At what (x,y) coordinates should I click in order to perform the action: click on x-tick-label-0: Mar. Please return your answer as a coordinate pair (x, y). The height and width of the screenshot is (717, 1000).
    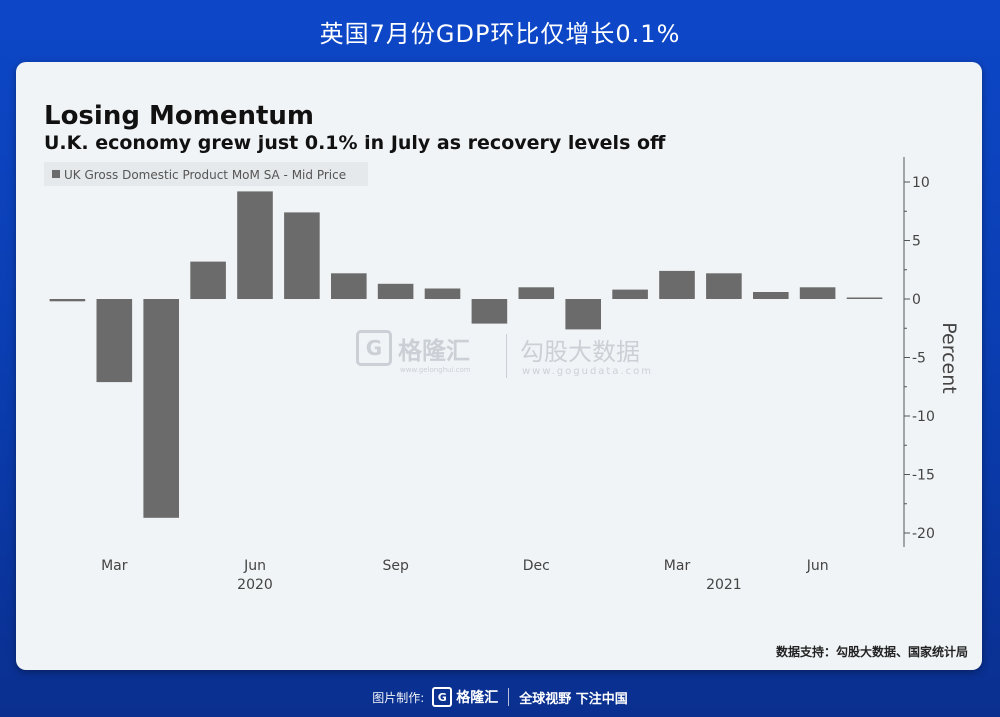
    Looking at the image, I should click on (114, 566).